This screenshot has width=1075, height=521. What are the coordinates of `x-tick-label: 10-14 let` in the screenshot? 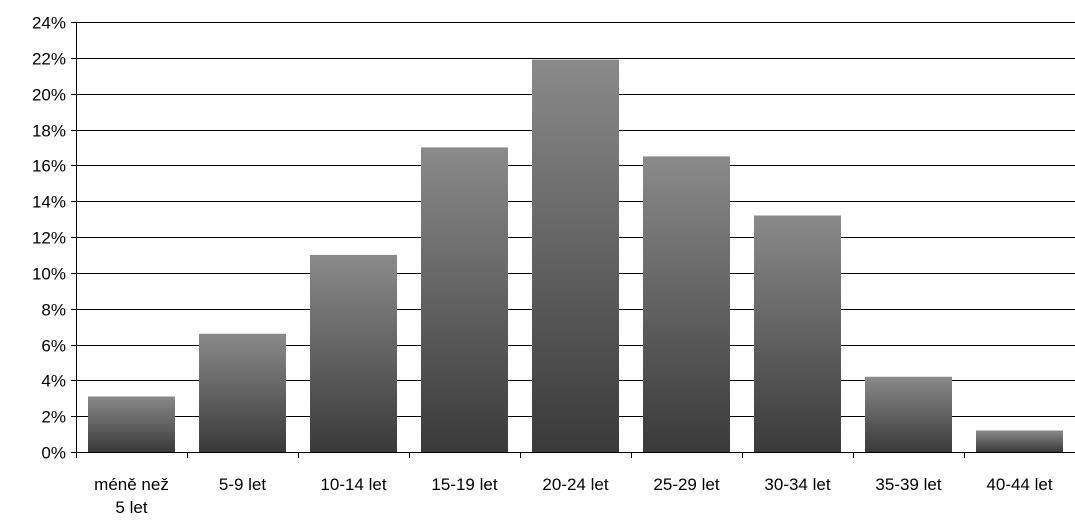 It's located at (353, 484).